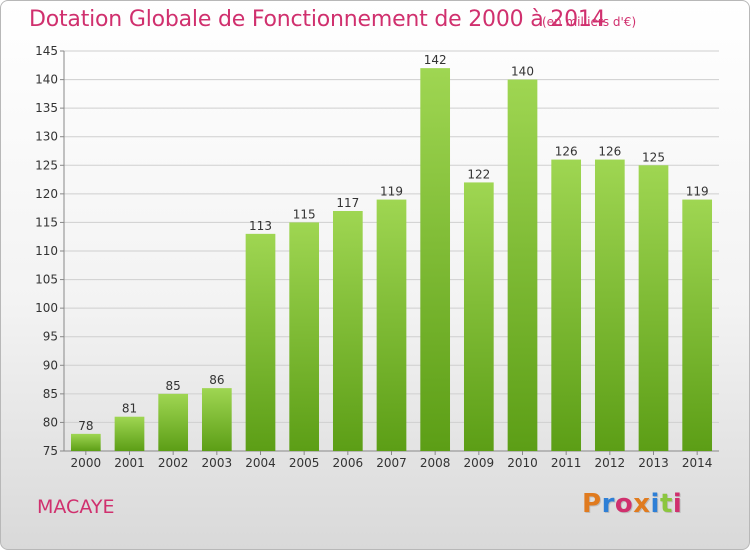  I want to click on logo-letter: x, so click(642, 504).